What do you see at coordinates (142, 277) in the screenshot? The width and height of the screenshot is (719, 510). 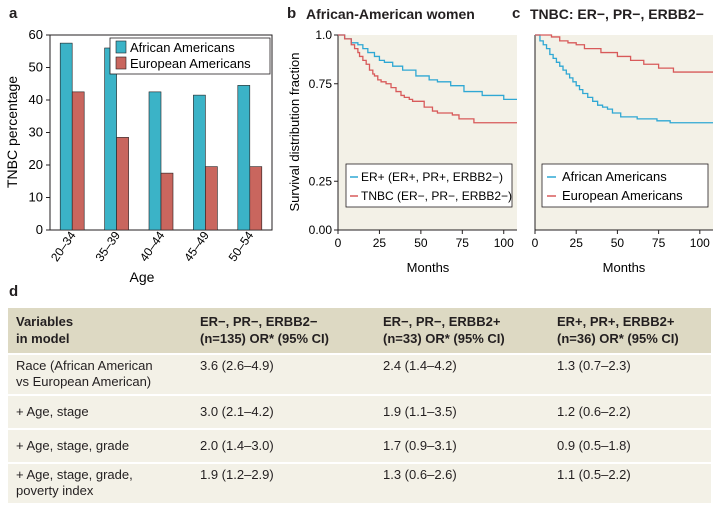 I see `panel-a-xlabel: Age` at bounding box center [142, 277].